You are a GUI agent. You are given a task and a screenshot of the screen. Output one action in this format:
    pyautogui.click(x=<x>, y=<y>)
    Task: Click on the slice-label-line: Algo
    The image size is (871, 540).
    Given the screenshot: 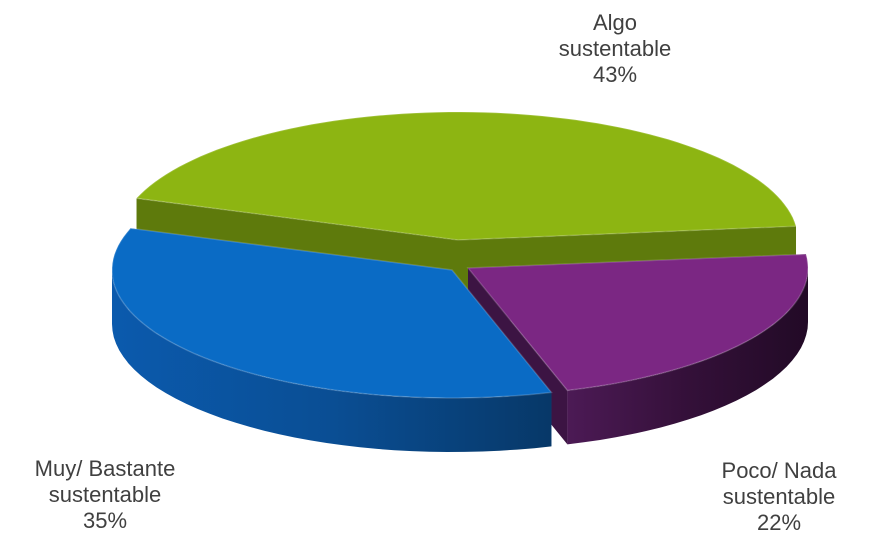 What is the action you would take?
    pyautogui.click(x=615, y=22)
    